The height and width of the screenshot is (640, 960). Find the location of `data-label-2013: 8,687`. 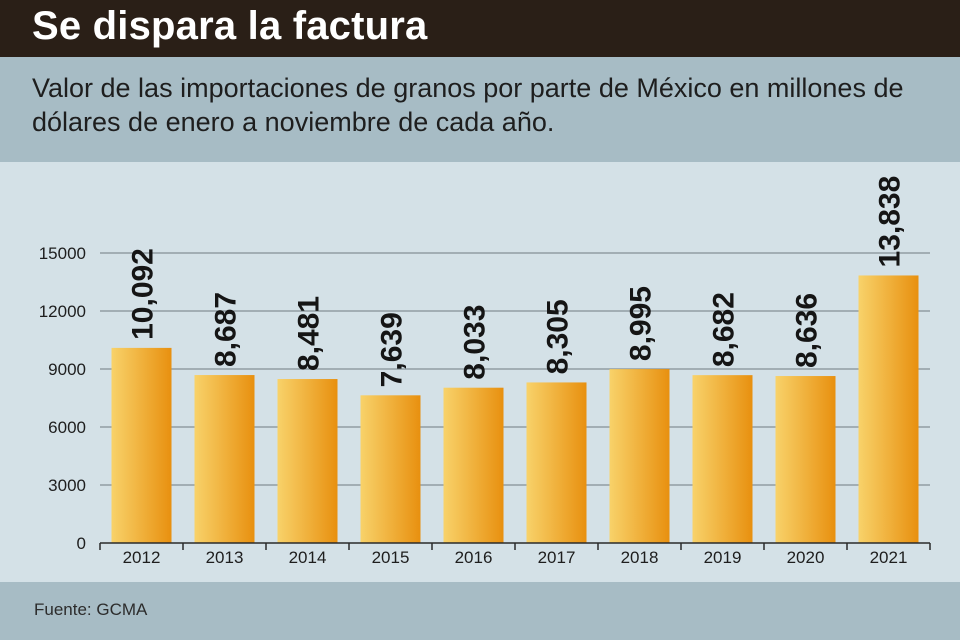

data-label-2013: 8,687 is located at coordinates (226, 329).